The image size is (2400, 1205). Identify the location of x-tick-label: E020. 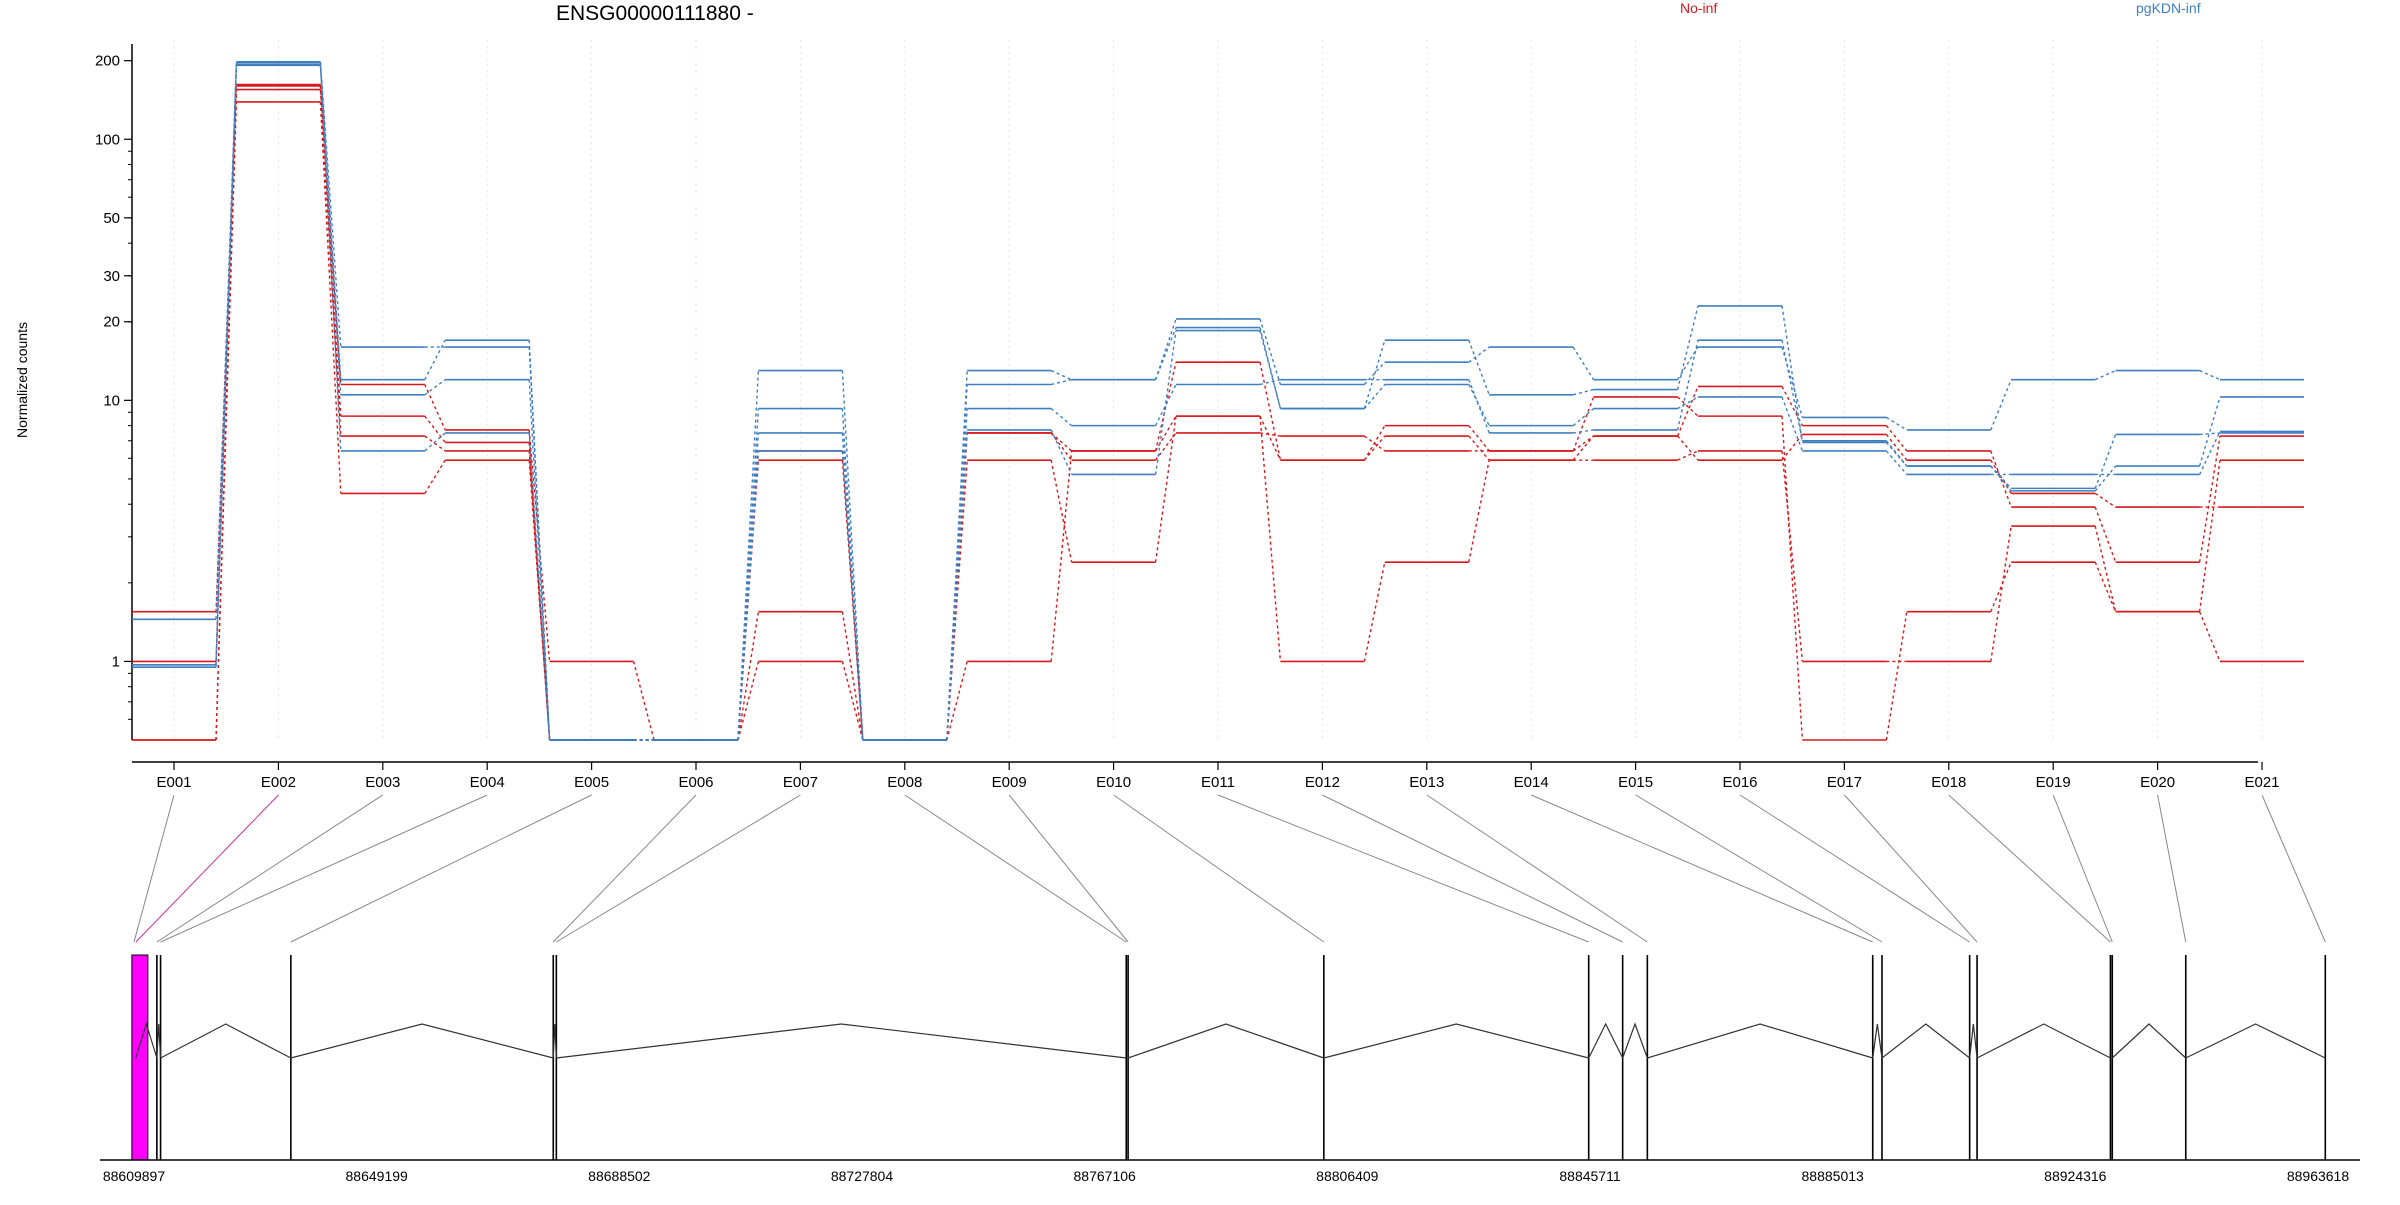
(2157, 782).